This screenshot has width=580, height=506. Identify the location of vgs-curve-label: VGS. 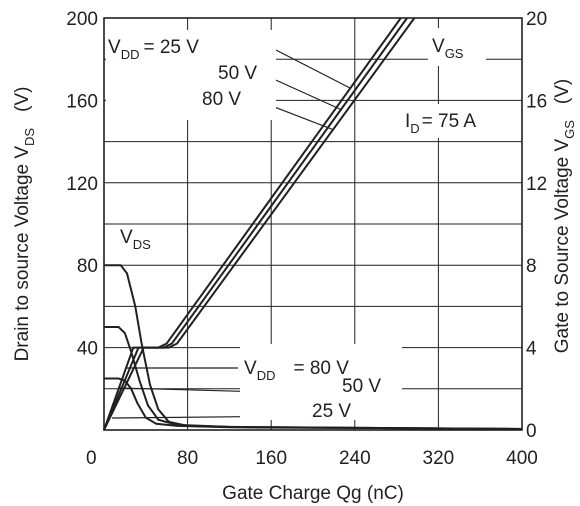
(448, 48).